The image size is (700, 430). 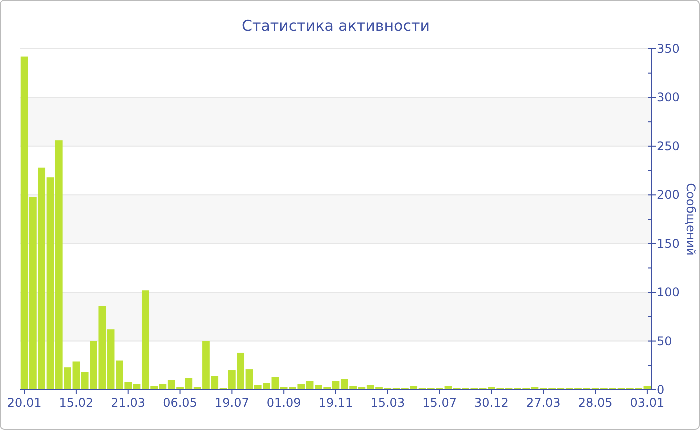 I want to click on x-tick-label: 27.03, so click(x=543, y=403).